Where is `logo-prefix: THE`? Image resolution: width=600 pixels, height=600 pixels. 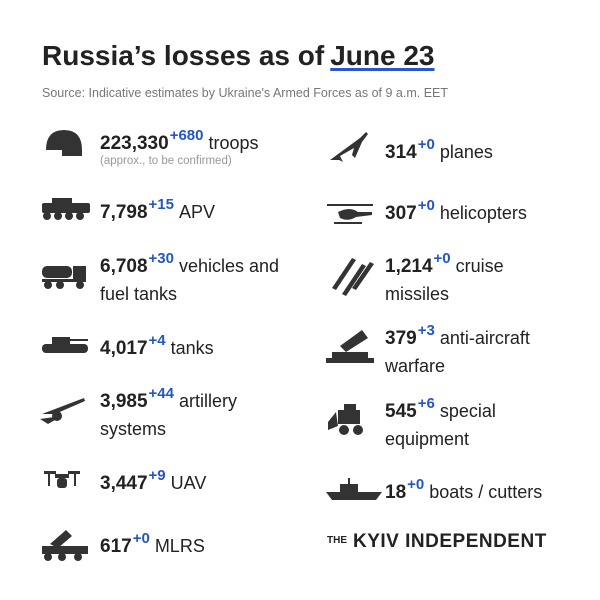 logo-prefix: THE is located at coordinates (337, 540).